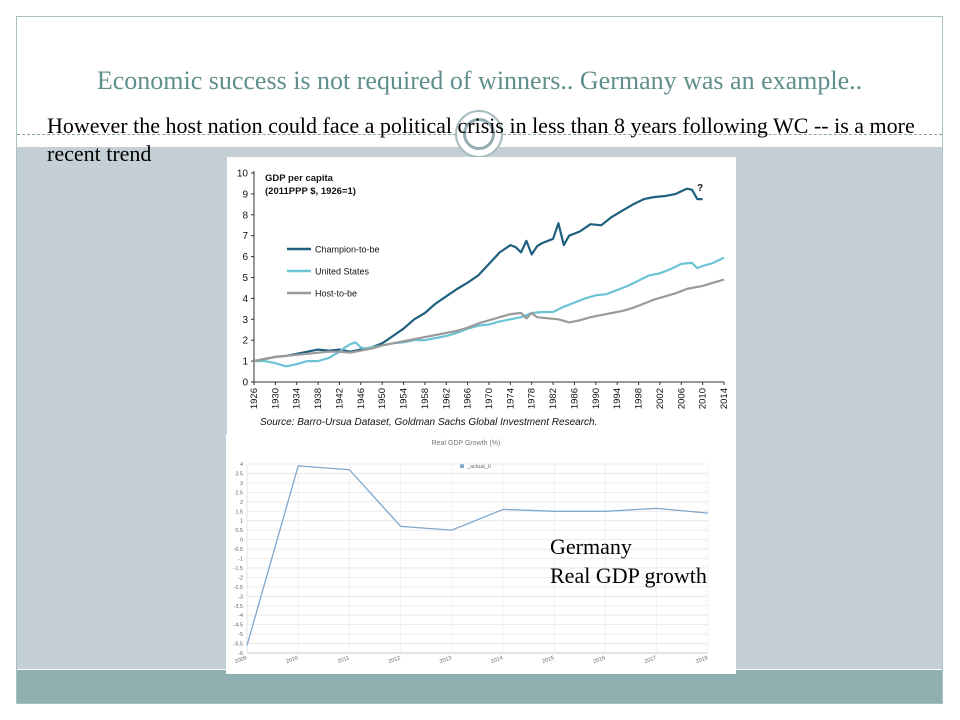  I want to click on decorative-circle-inner, so click(479, 134).